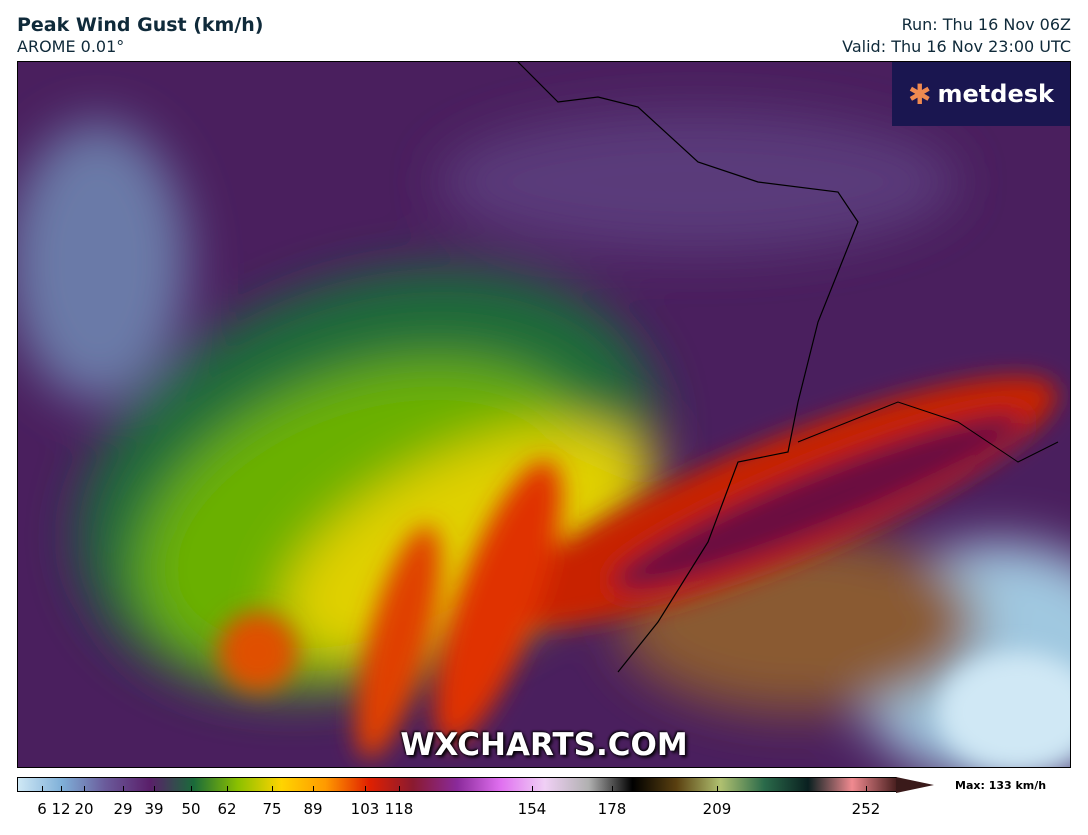  What do you see at coordinates (365, 809) in the screenshot?
I see `colorbar-tick-label: 103` at bounding box center [365, 809].